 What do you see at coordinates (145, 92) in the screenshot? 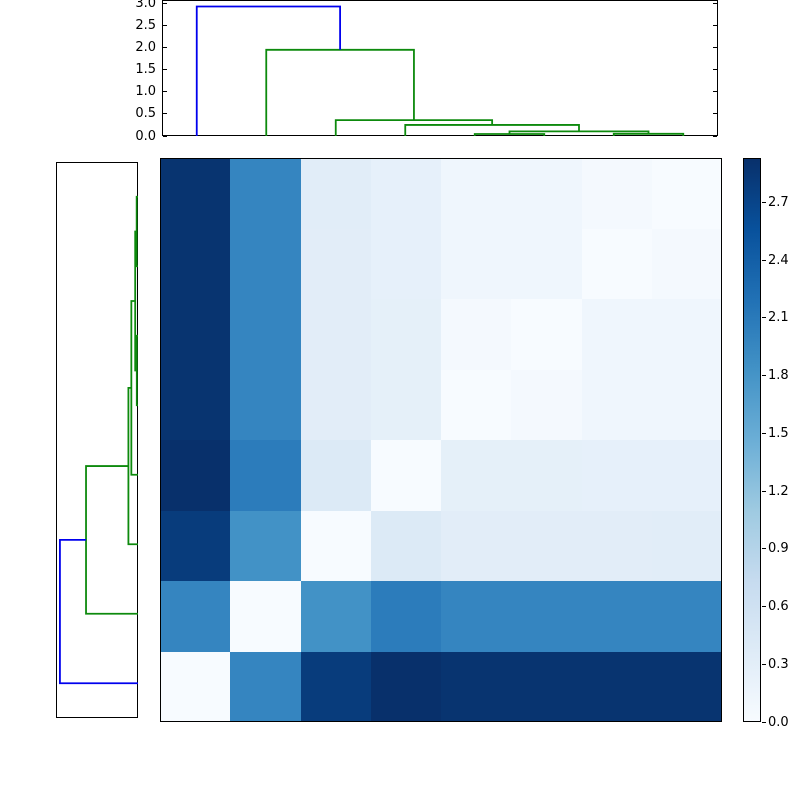
I see `top-axis-tick-label: 1.0` at bounding box center [145, 92].